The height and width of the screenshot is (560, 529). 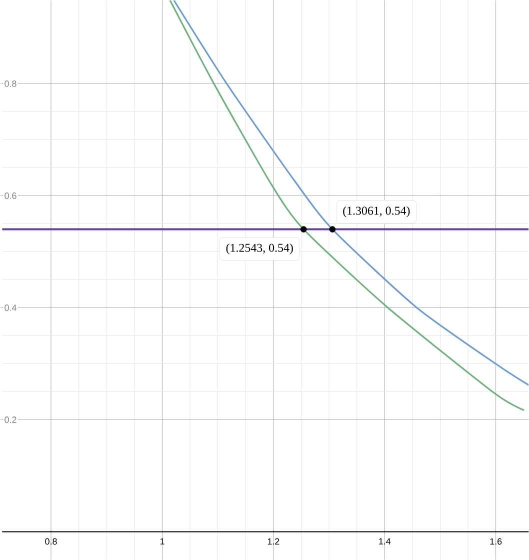 I want to click on x-tick-label: 1.2, so click(x=274, y=541).